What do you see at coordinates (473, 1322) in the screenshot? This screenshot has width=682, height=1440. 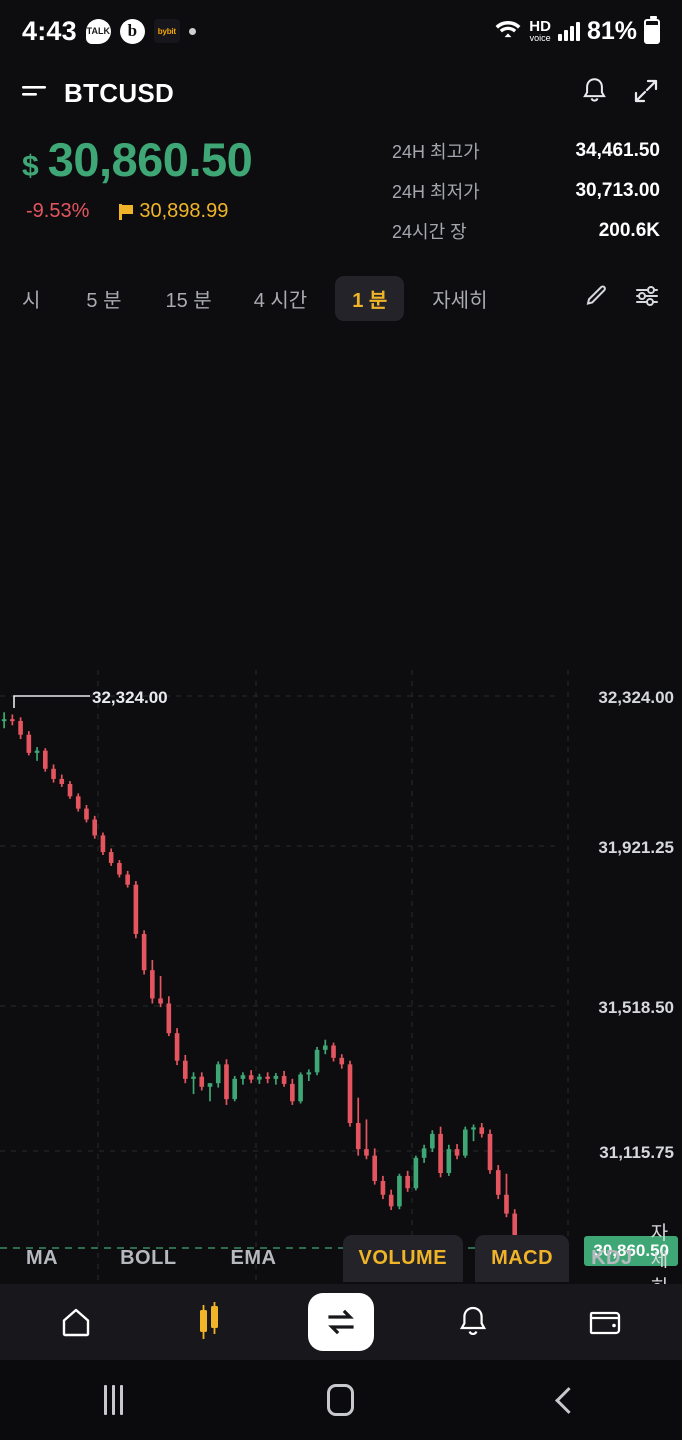 I see `nav-alerts` at bounding box center [473, 1322].